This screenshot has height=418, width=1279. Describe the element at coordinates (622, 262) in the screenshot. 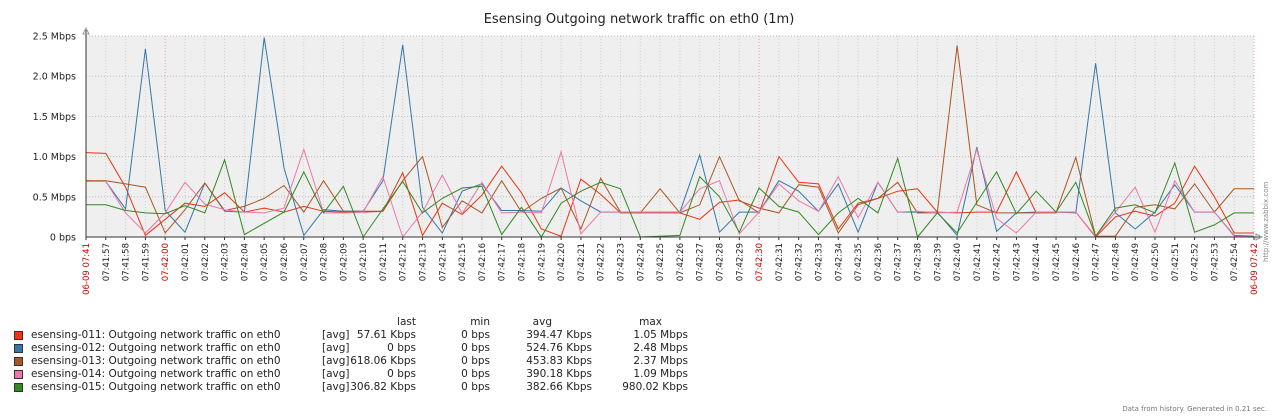

I see `x-tick-label: 07:42:23` at that location.